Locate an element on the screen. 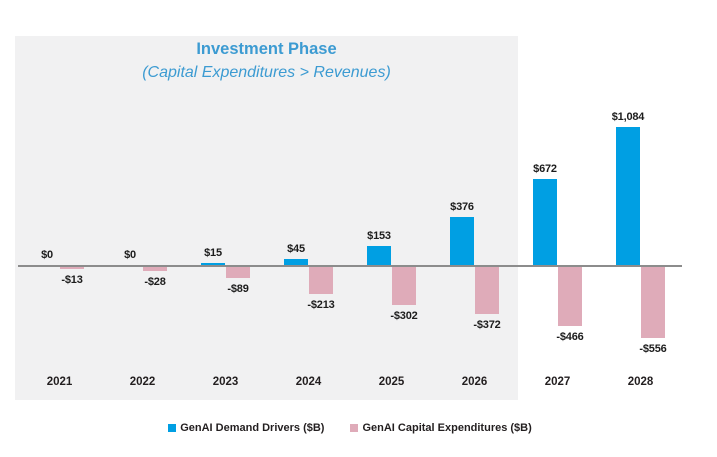  bar-value-label-genai-demand-drivers-b-2026: $376 is located at coordinates (462, 207).